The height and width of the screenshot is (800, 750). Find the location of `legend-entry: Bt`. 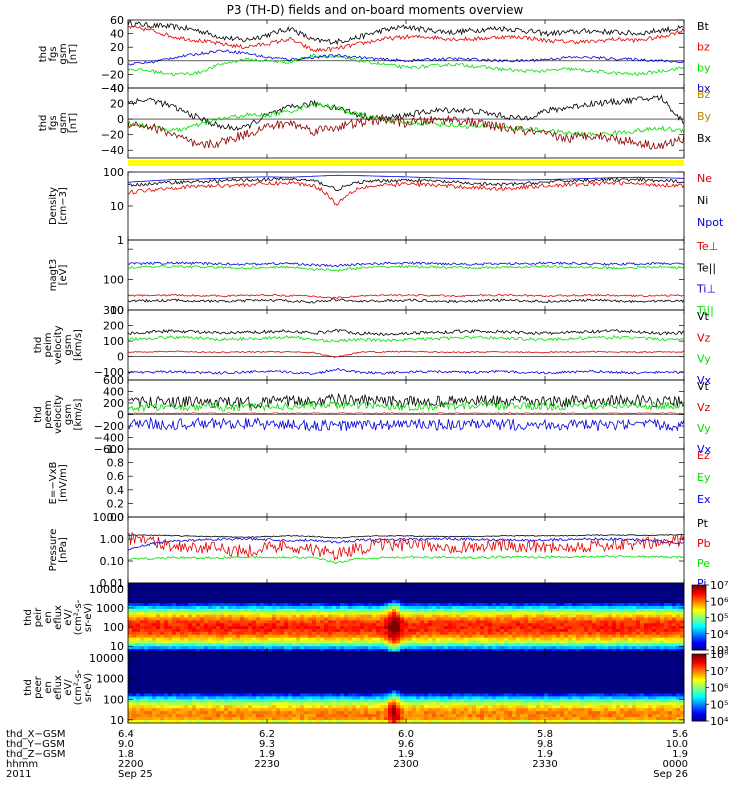

legend-entry: Bt is located at coordinates (703, 26).